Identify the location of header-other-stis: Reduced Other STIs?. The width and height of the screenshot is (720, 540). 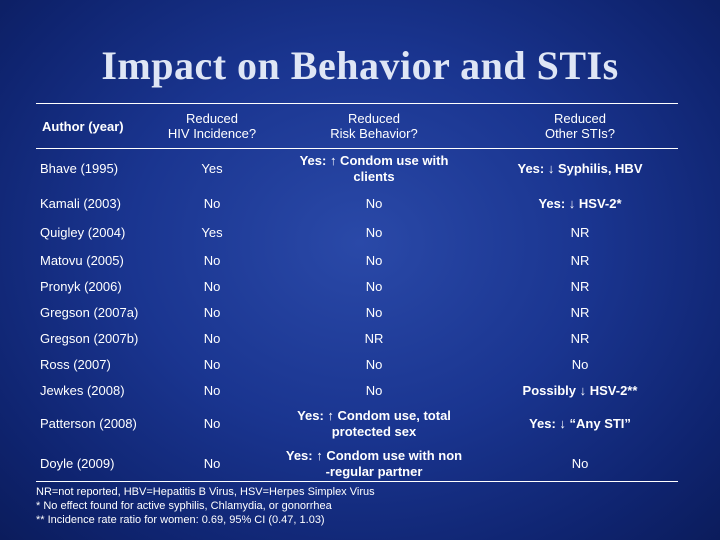
(580, 126).